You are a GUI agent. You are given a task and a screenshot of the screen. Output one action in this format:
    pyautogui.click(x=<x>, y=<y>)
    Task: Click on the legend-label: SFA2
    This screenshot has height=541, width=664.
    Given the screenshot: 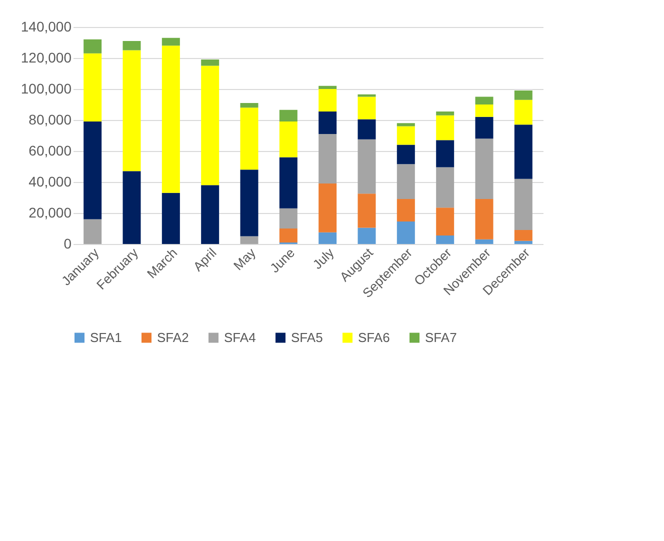 What is the action you would take?
    pyautogui.click(x=173, y=337)
    